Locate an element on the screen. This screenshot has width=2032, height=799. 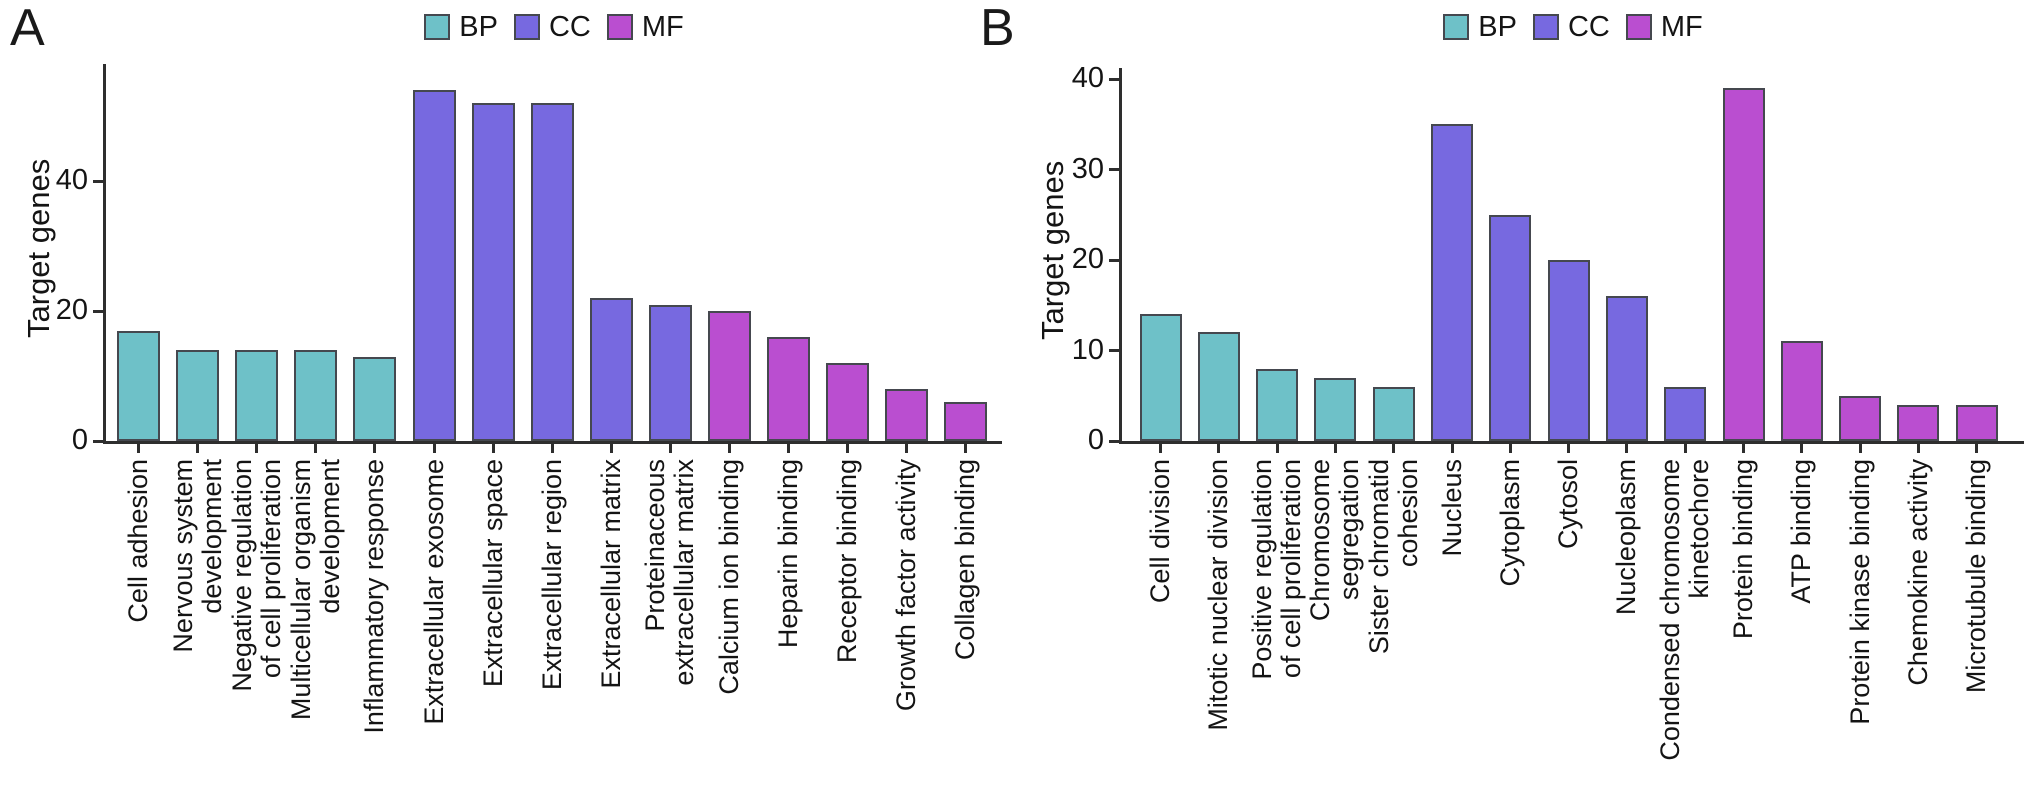
panel-b-letter: B is located at coordinates (997, 28).